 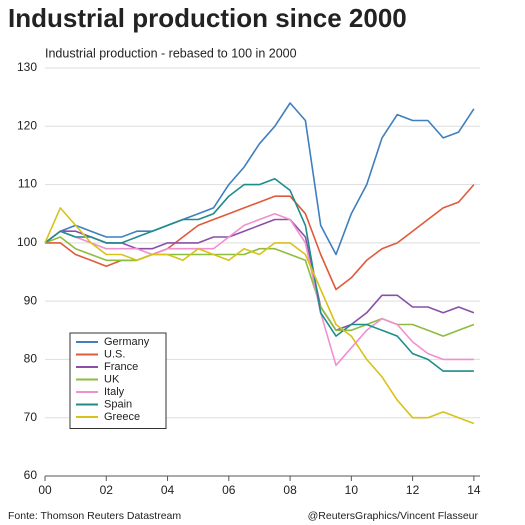 I want to click on x-tick-label: 10, so click(x=352, y=490).